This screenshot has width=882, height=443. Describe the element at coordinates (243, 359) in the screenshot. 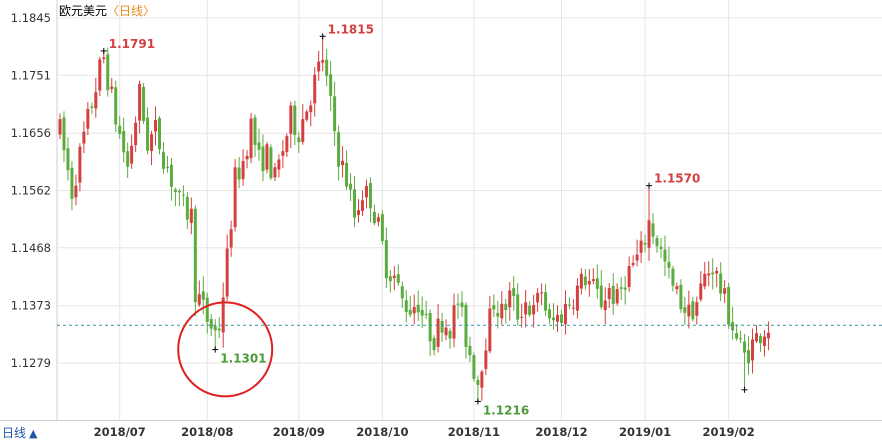

I see `low-annotation-label: 1.1301` at that location.